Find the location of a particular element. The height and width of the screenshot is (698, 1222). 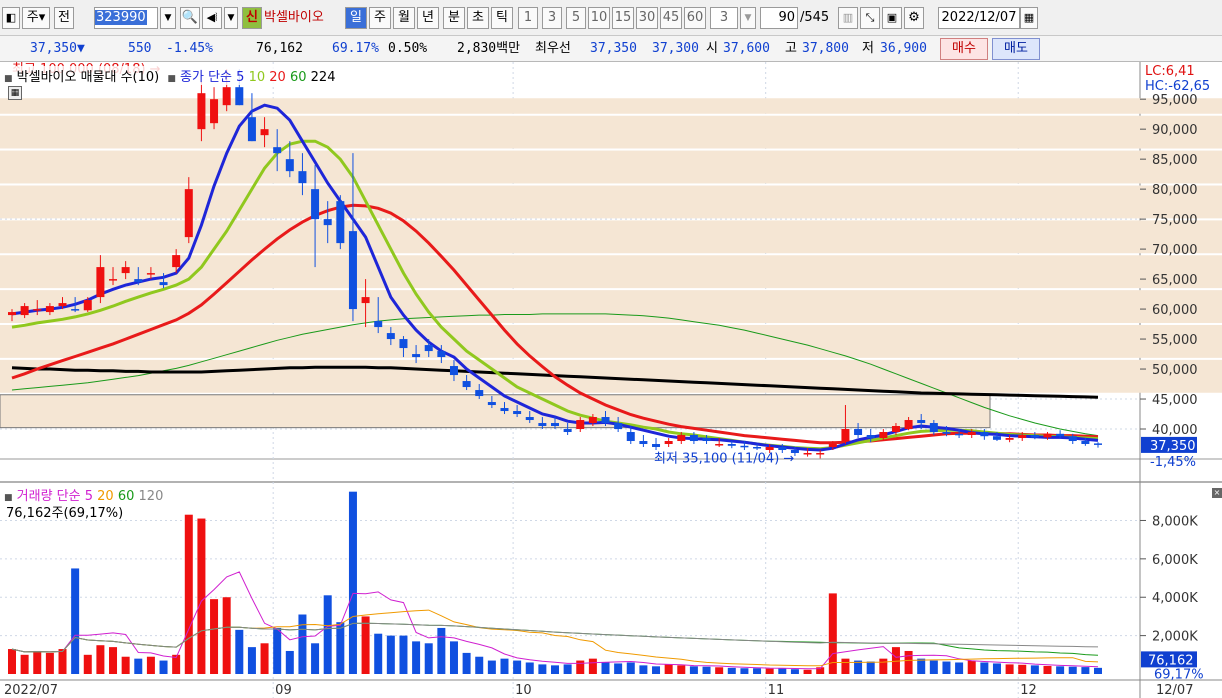

grid-toggle-icon: ▦ is located at coordinates (15, 93).